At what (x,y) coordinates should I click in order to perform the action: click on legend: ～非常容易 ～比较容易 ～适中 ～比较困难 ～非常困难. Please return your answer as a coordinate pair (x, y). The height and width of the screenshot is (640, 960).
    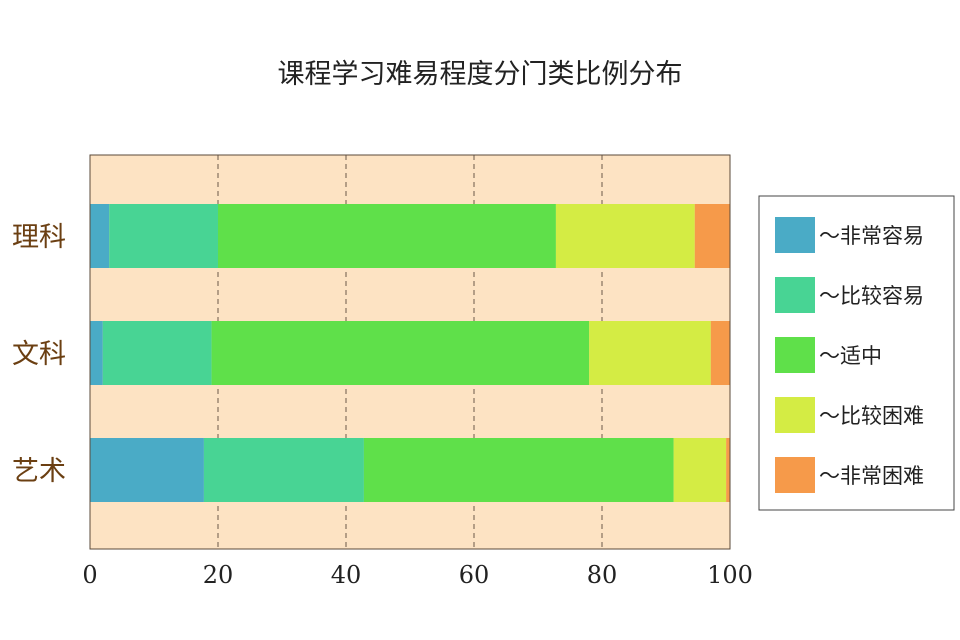
    Looking at the image, I should click on (856, 353).